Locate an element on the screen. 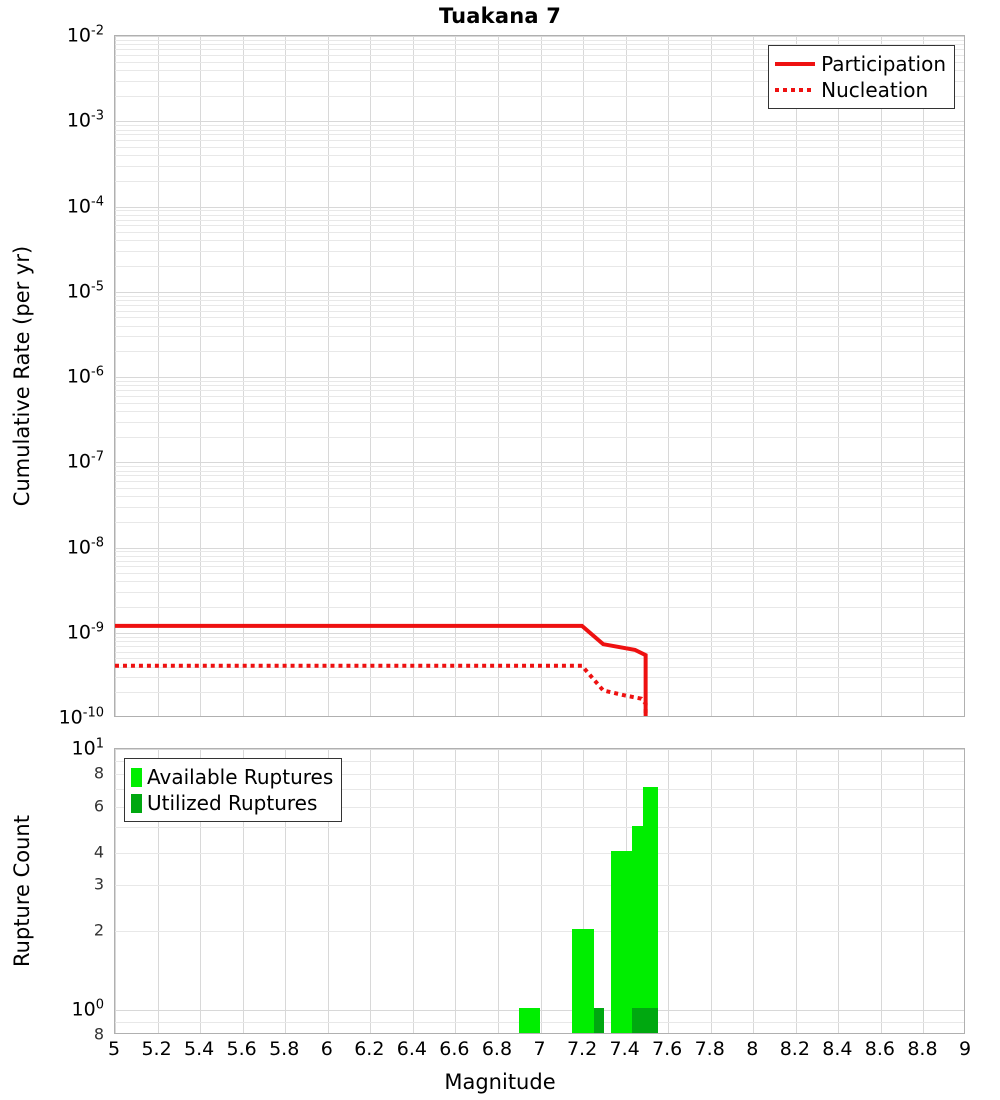 This screenshot has height=1100, width=1000. dotted-line-icon is located at coordinates (795, 90).